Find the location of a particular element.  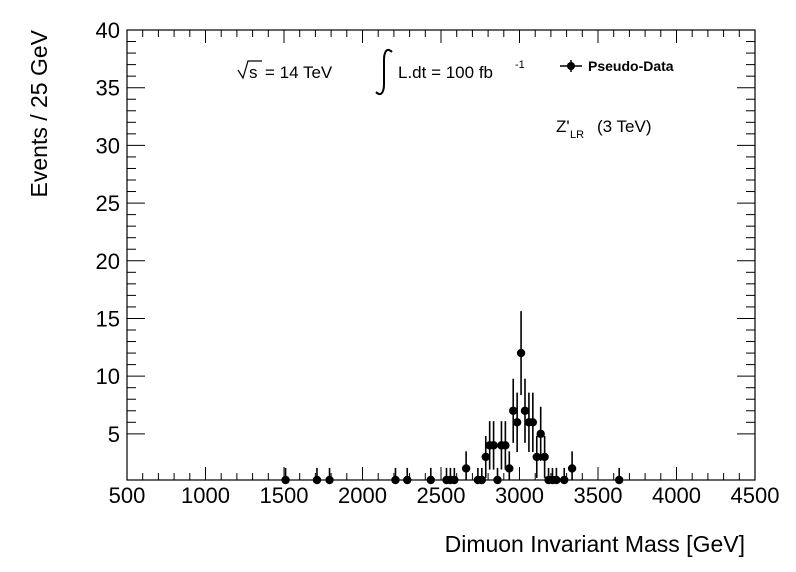

y-tick-label: 40 is located at coordinates (108, 30).